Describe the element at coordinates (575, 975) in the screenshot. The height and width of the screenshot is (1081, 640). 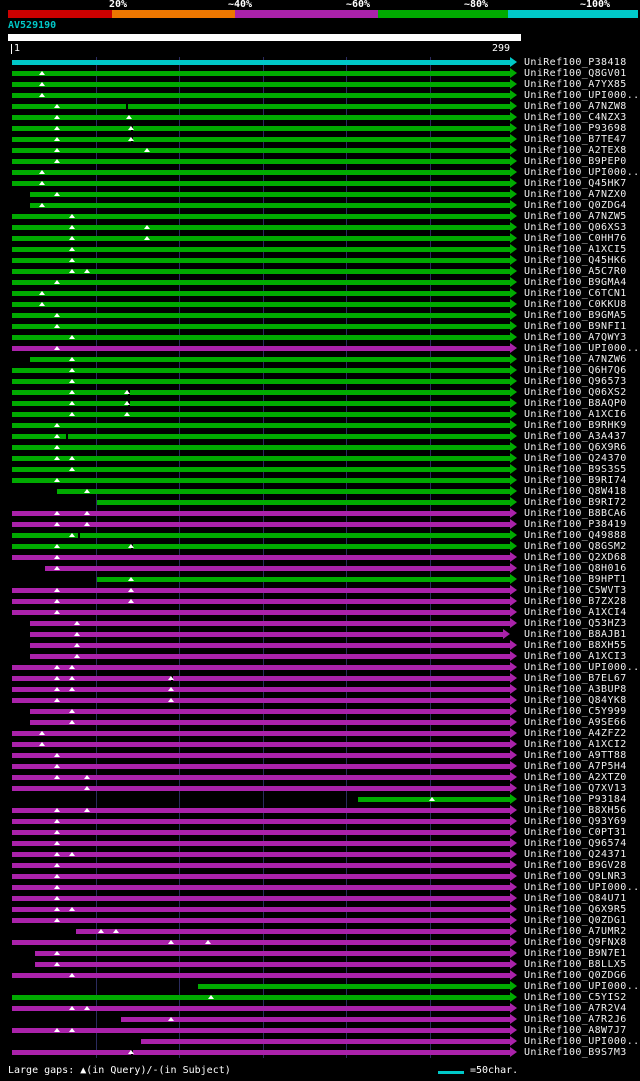
I see `alignment-label: UniRef100_Q0ZDG6` at that location.